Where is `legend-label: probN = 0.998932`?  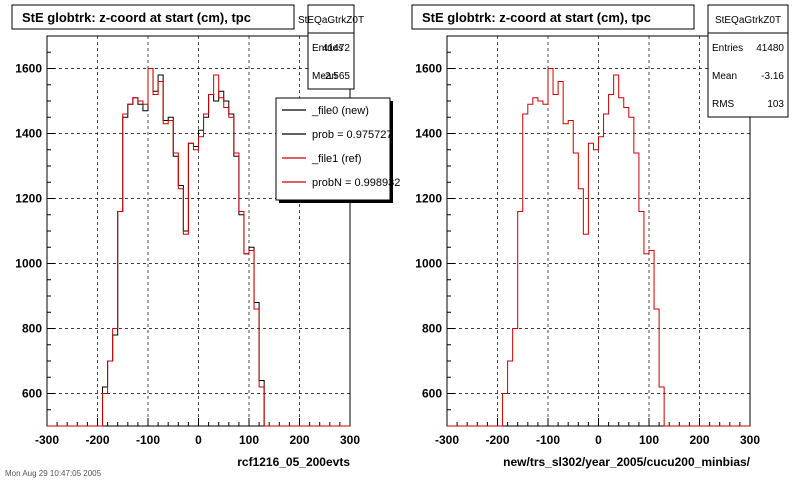 legend-label: probN = 0.998932 is located at coordinates (356, 183).